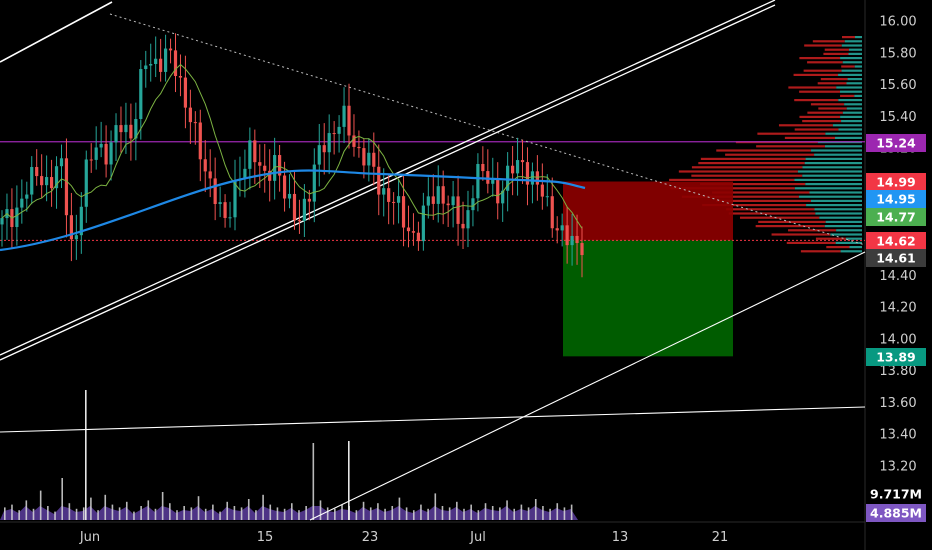  I want to click on price-badge-label: 14.62, so click(896, 241).